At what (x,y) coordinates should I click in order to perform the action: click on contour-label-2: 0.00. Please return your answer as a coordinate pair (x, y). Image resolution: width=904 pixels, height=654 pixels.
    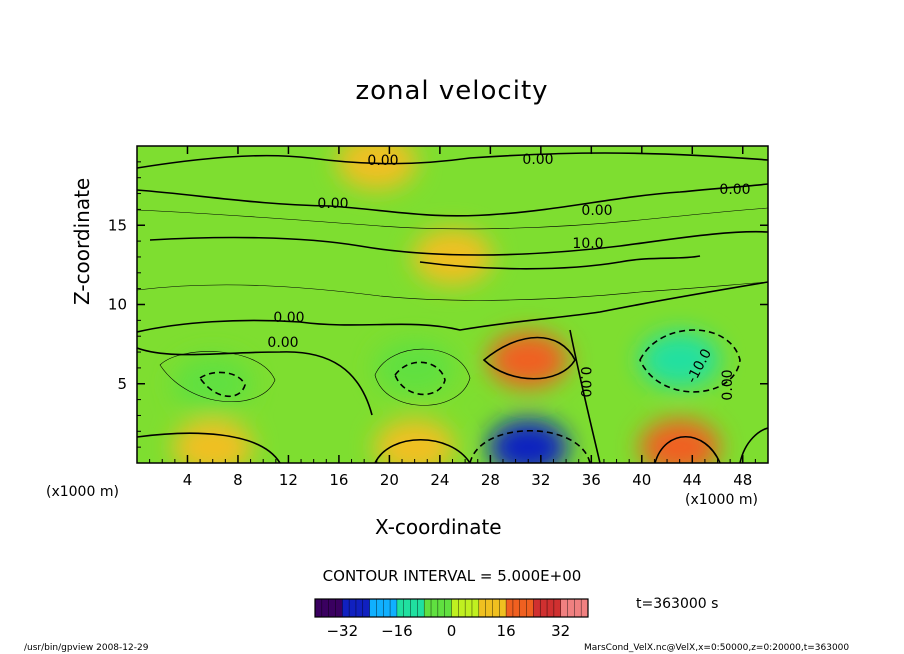
    Looking at the image, I should click on (734, 190).